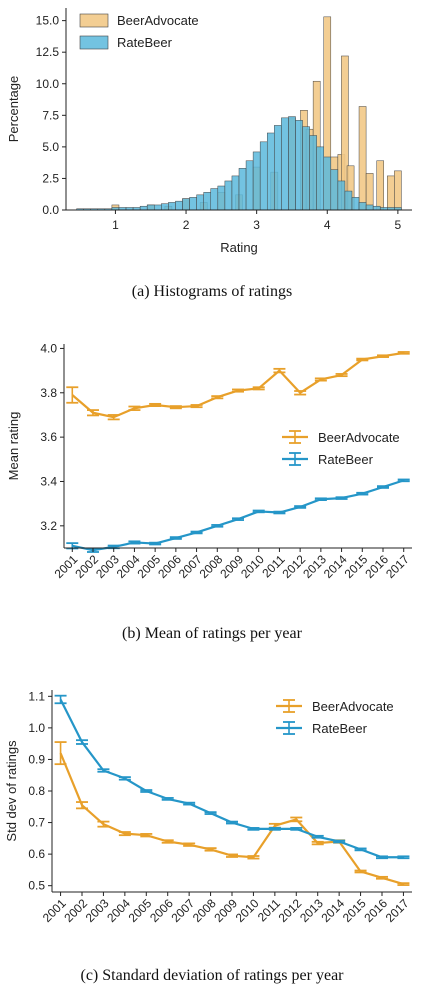 Image resolution: width=424 pixels, height=992 pixels. What do you see at coordinates (48, 348) in the screenshot?
I see `y-tick-label: 4.0` at bounding box center [48, 348].